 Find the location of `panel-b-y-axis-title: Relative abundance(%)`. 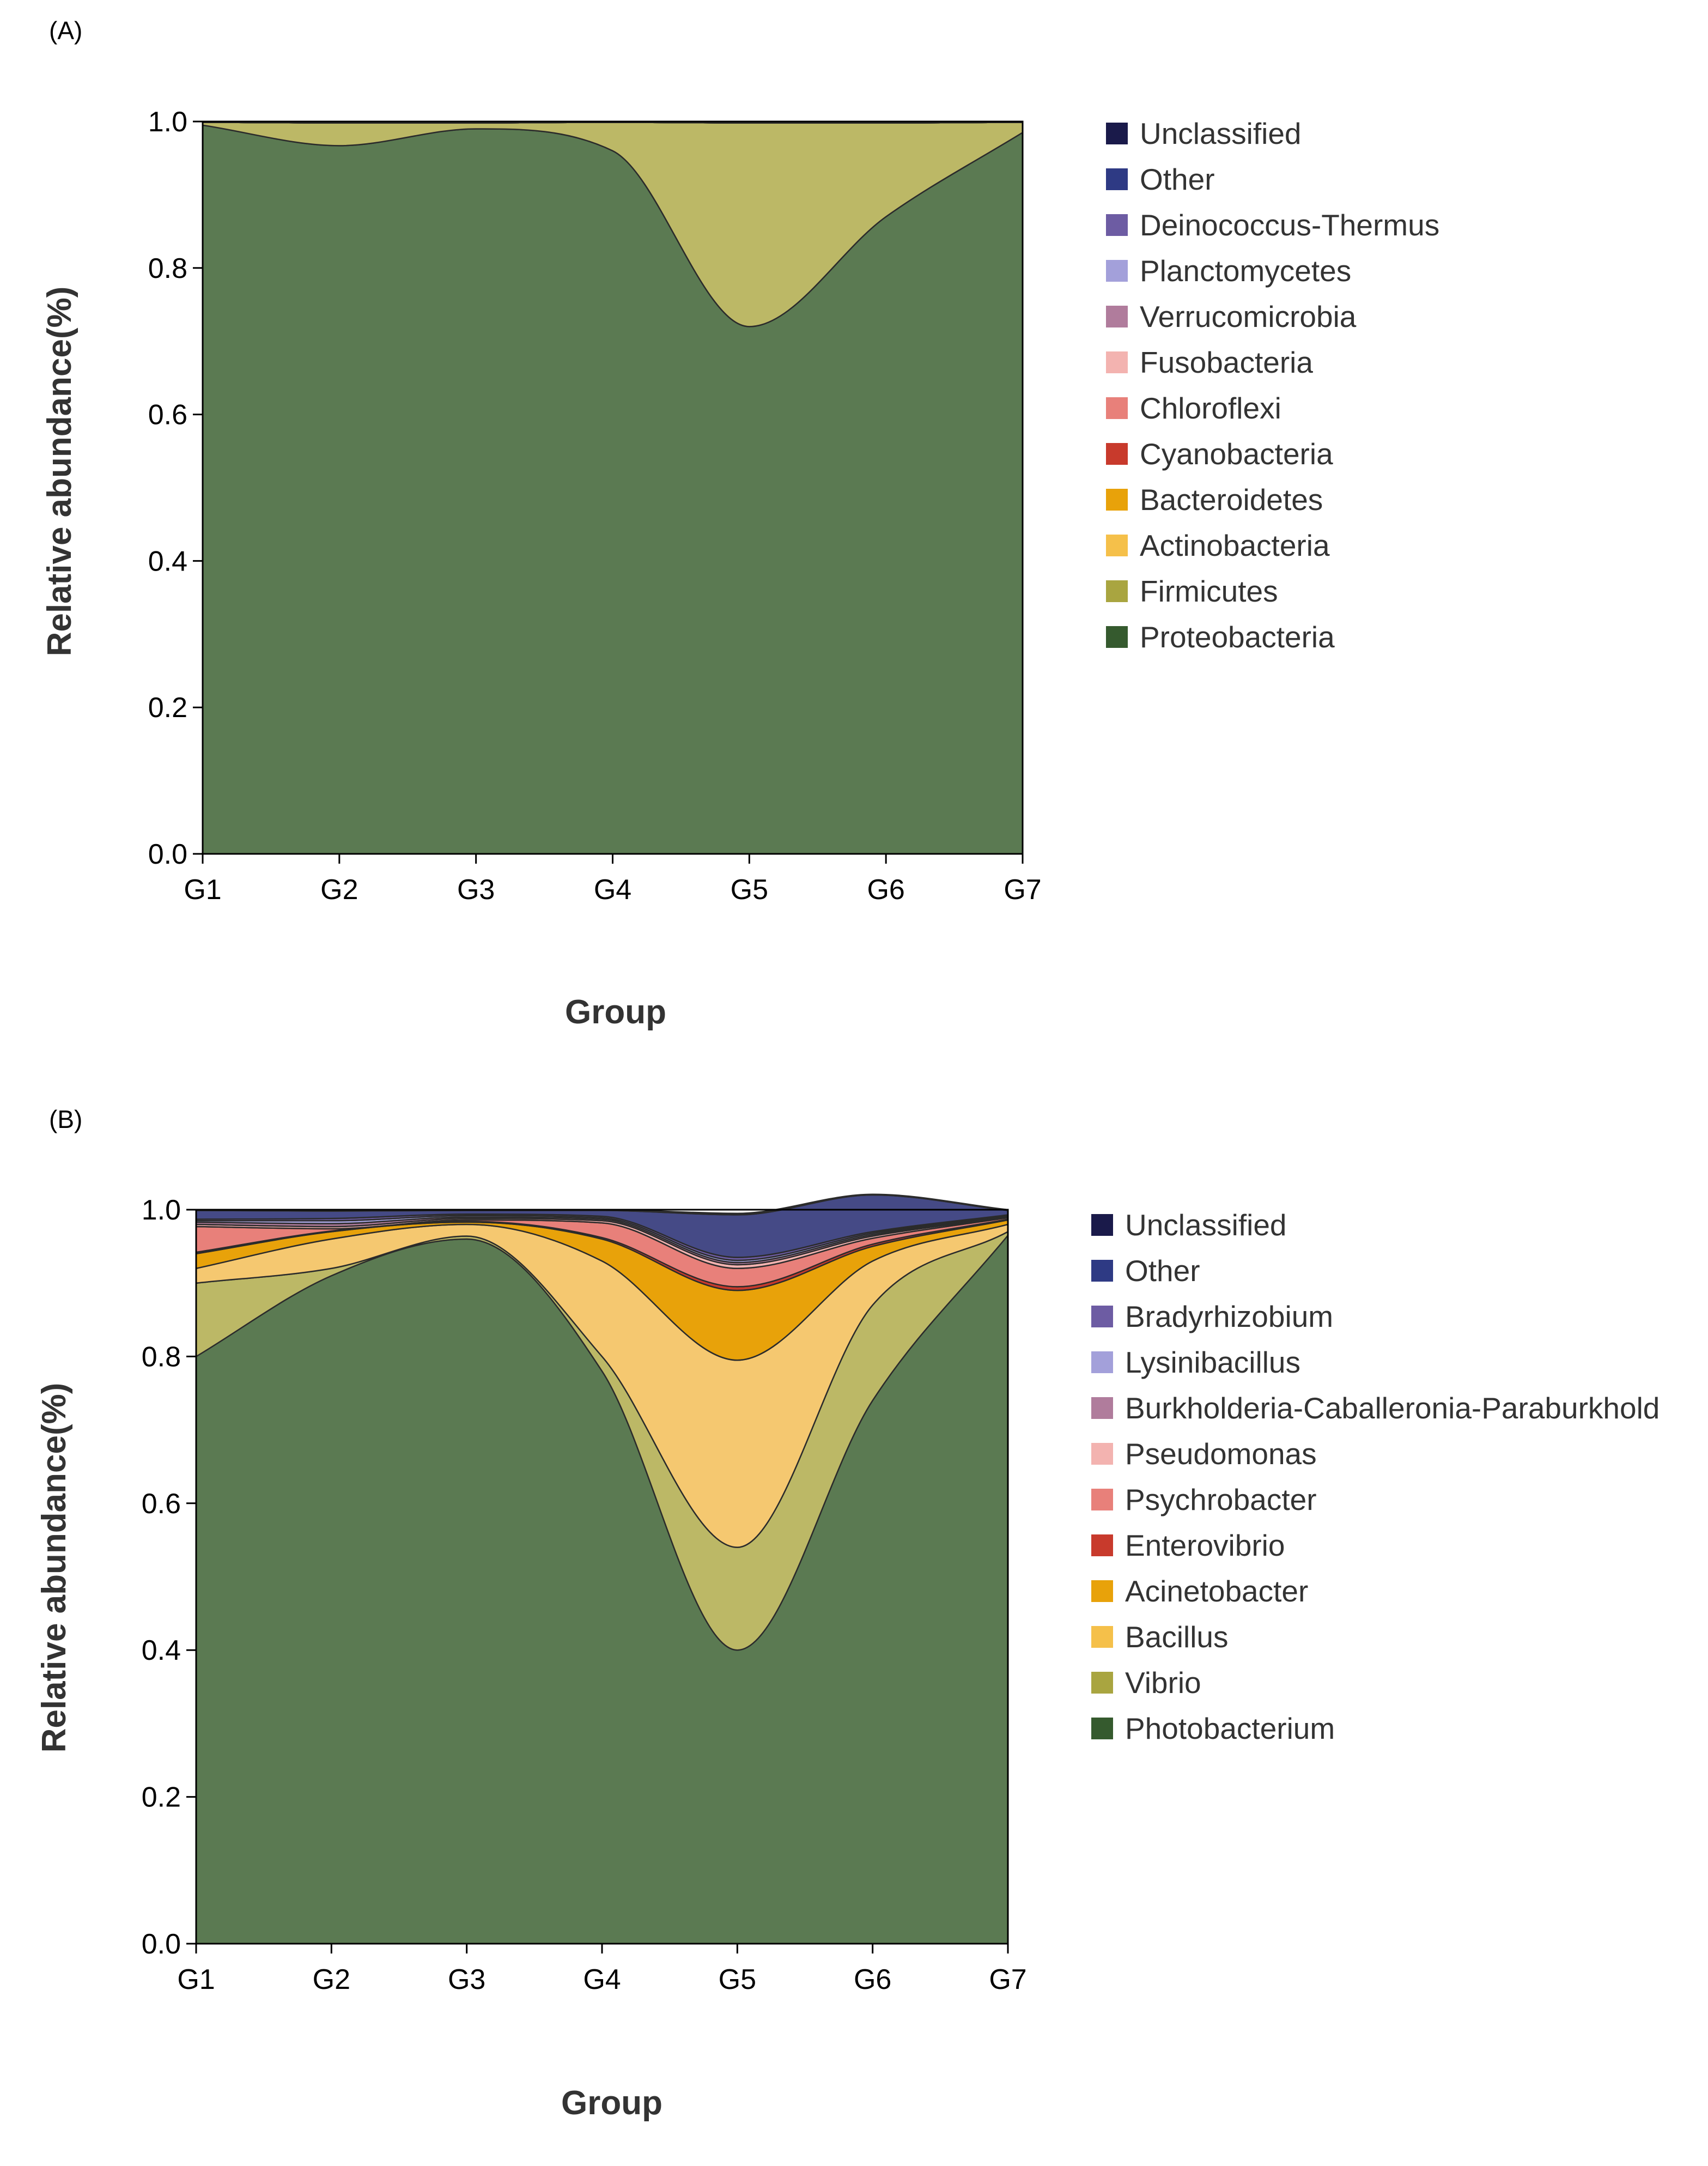

panel-b-y-axis-title: Relative abundance(%) is located at coordinates (54, 1568).